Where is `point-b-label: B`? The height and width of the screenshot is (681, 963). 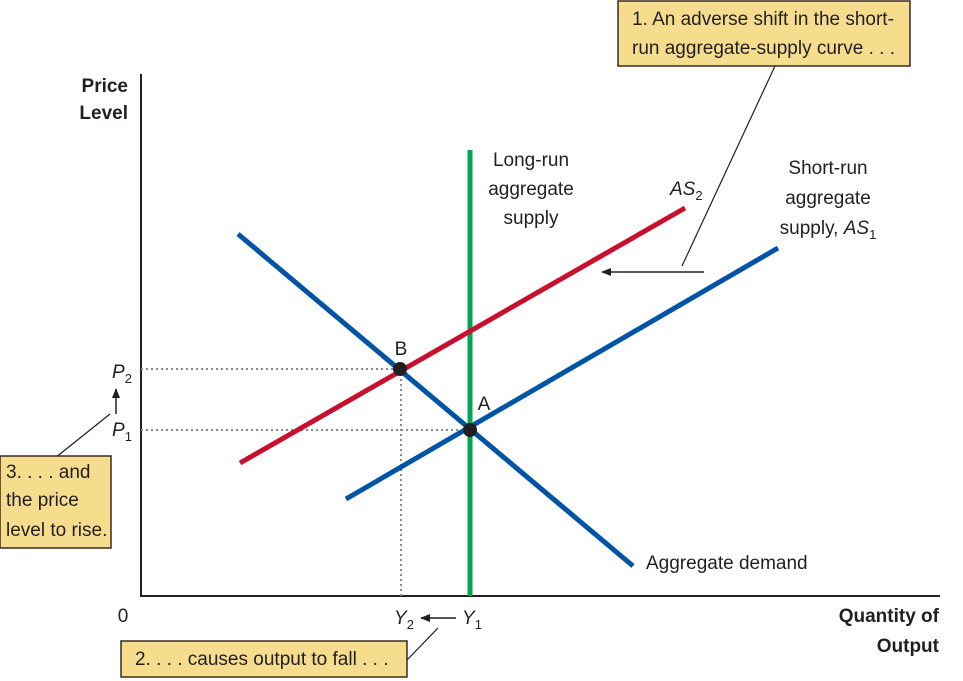 point-b-label: B is located at coordinates (401, 349).